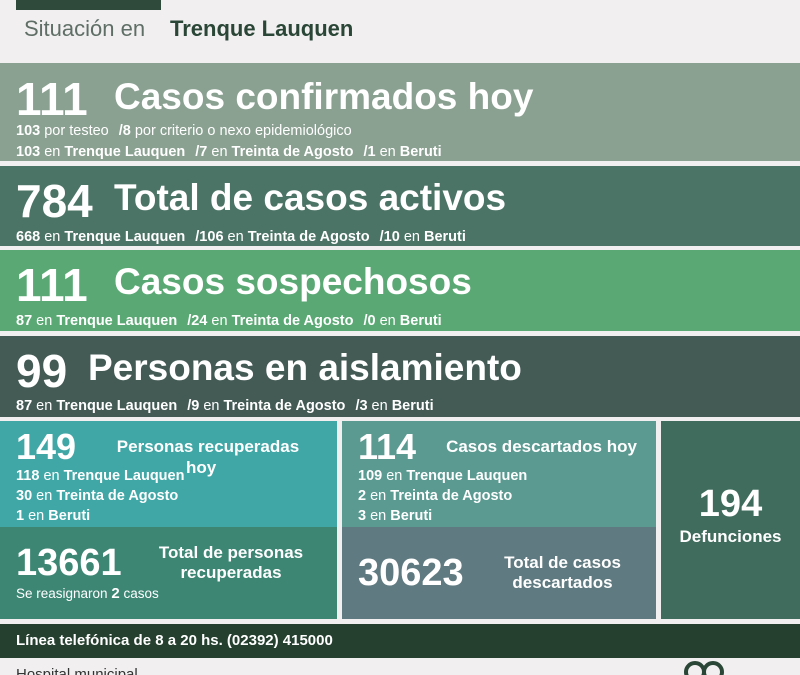  I want to click on discarded-today-tl-count: 109, so click(370, 476).